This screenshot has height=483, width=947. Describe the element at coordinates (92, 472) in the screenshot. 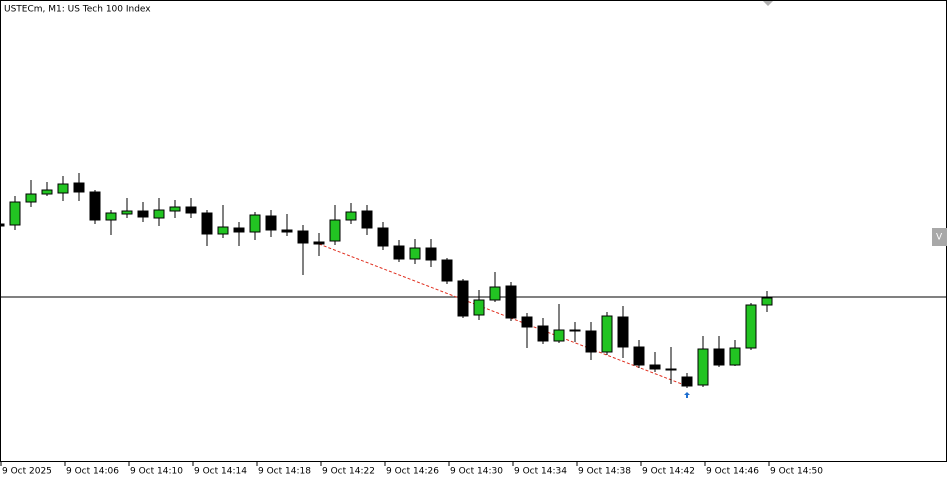

I see `x-tick-label: 9 Oct 14:06` at that location.